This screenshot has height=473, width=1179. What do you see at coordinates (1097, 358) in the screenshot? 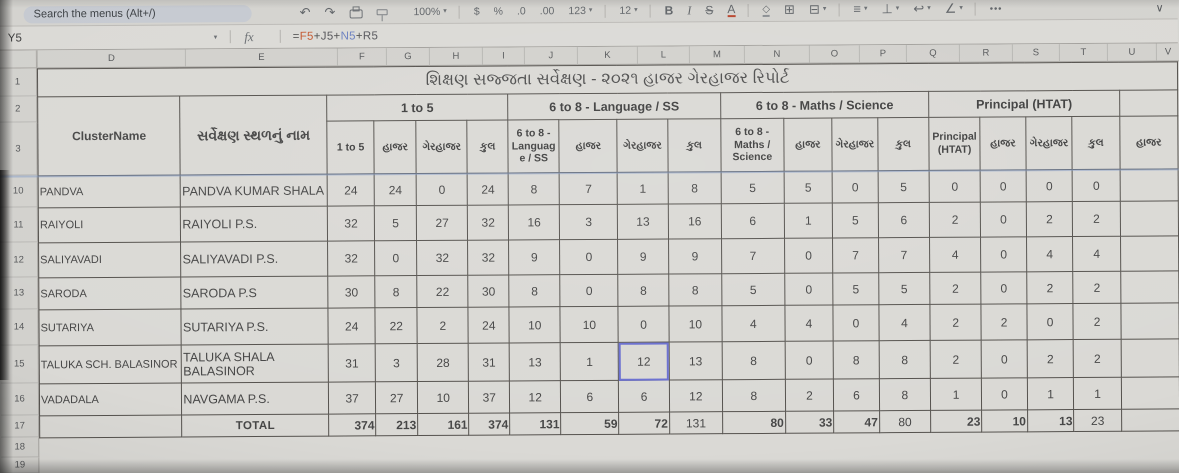
I see `cell-U15: 2` at bounding box center [1097, 358].